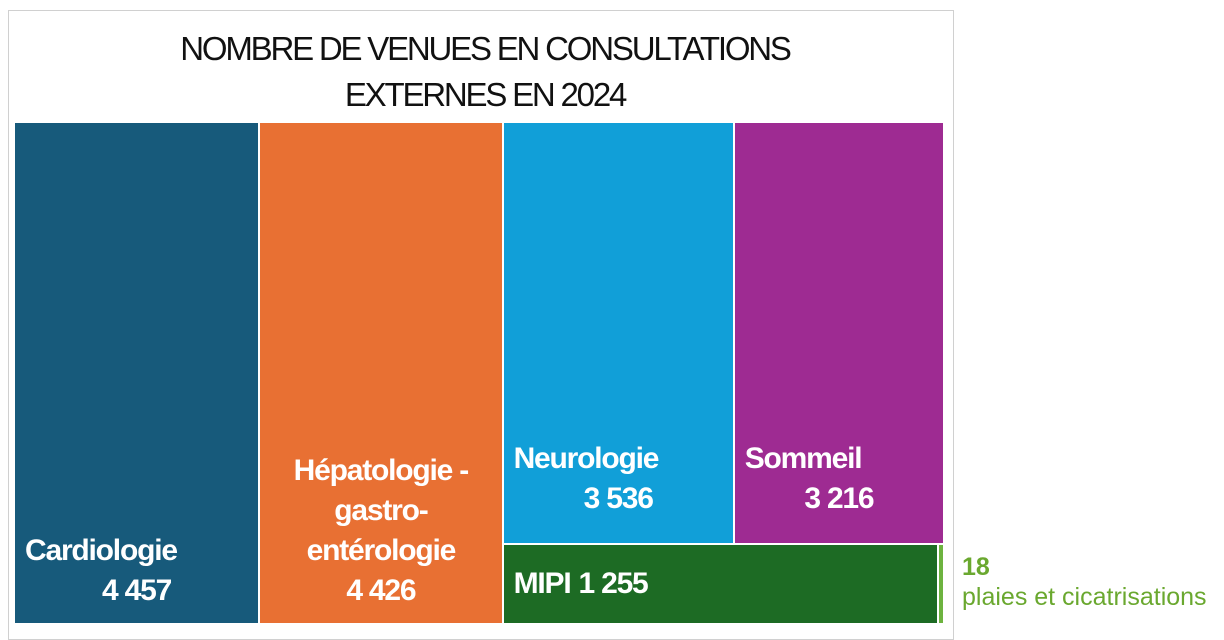 The image size is (1224, 640). Describe the element at coordinates (803, 459) in the screenshot. I see `category-label: Sommeil` at that location.